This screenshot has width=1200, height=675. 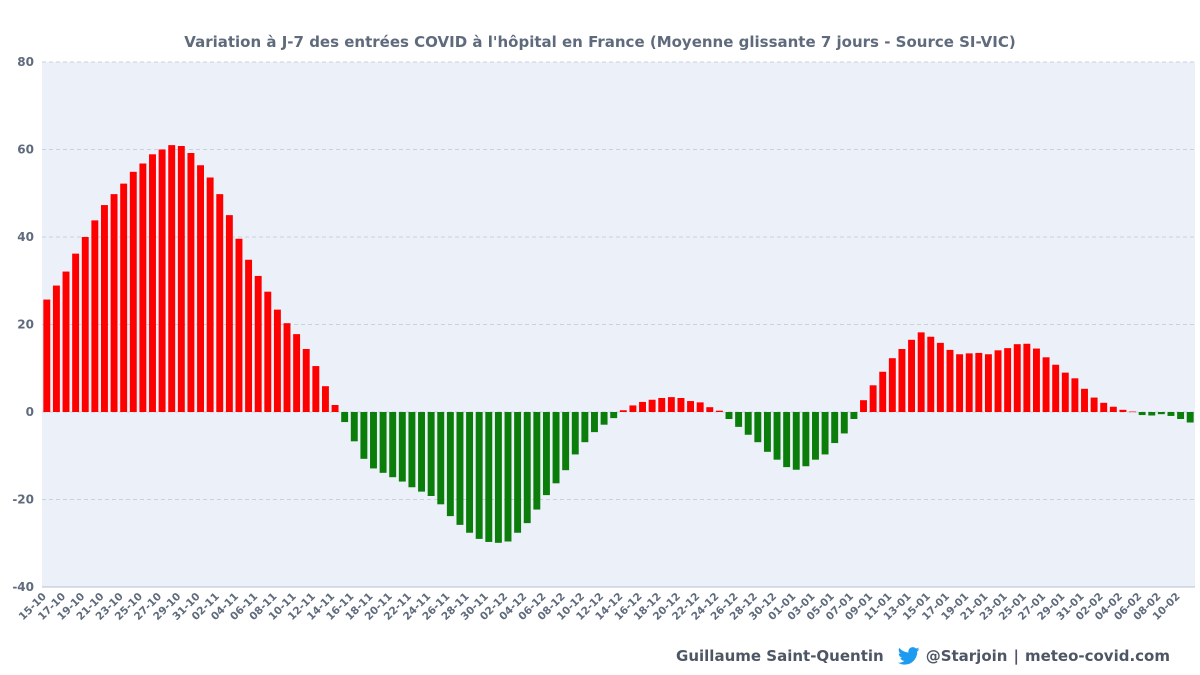 What do you see at coordinates (25, 150) in the screenshot?
I see `y-tick-label: 60` at bounding box center [25, 150].